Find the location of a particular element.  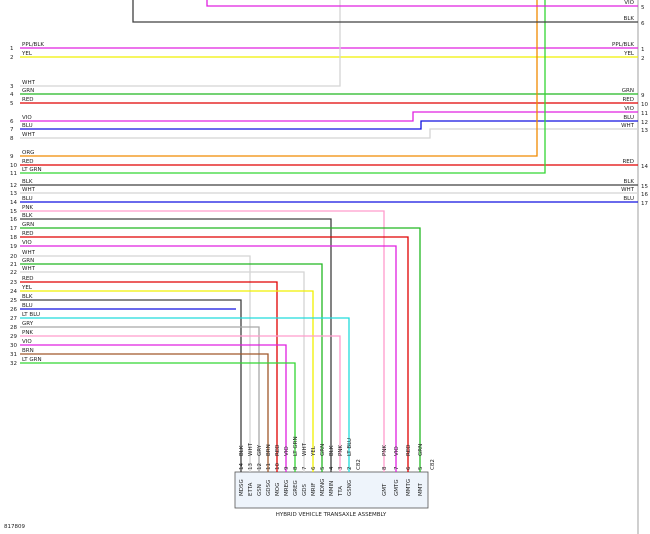

wire-number: 2 is located at coordinates (12, 58).